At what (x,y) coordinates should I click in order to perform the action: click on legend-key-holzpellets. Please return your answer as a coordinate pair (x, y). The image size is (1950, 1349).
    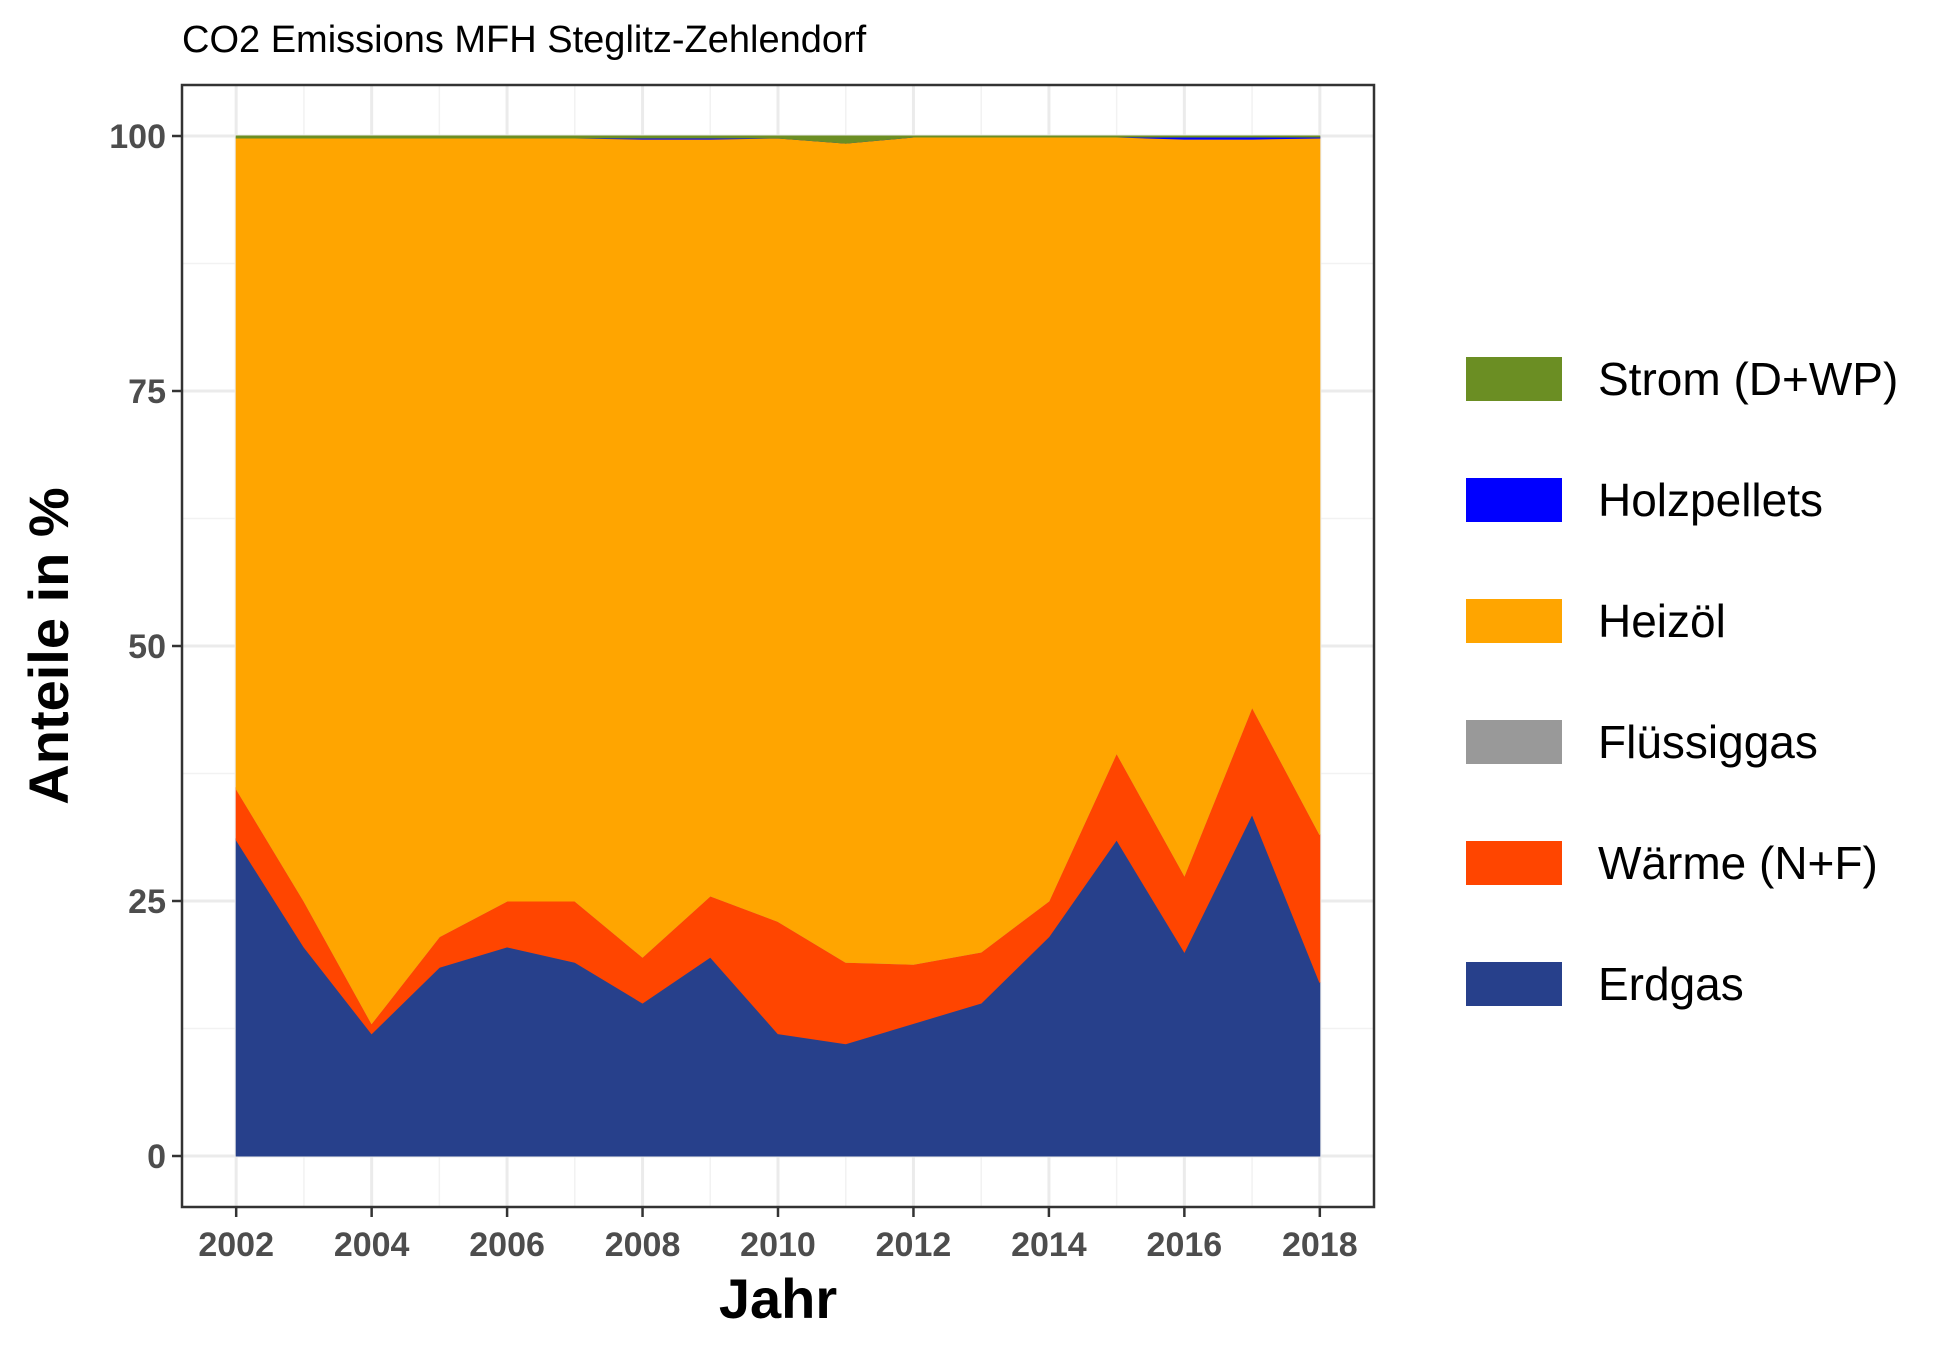
    Looking at the image, I should click on (1514, 500).